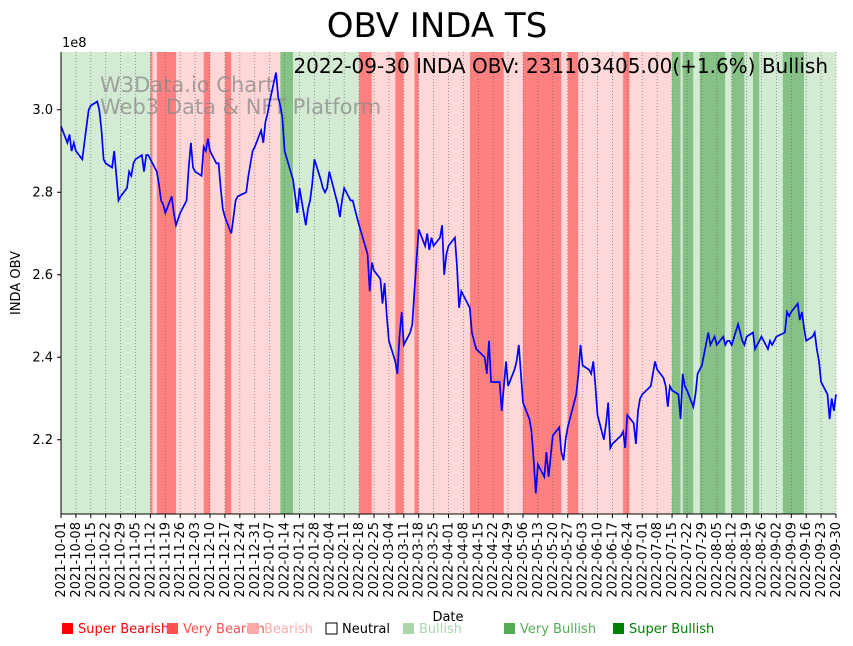 The image size is (853, 646). What do you see at coordinates (42, 110) in the screenshot?
I see `y-tick-label: 3.0` at bounding box center [42, 110].